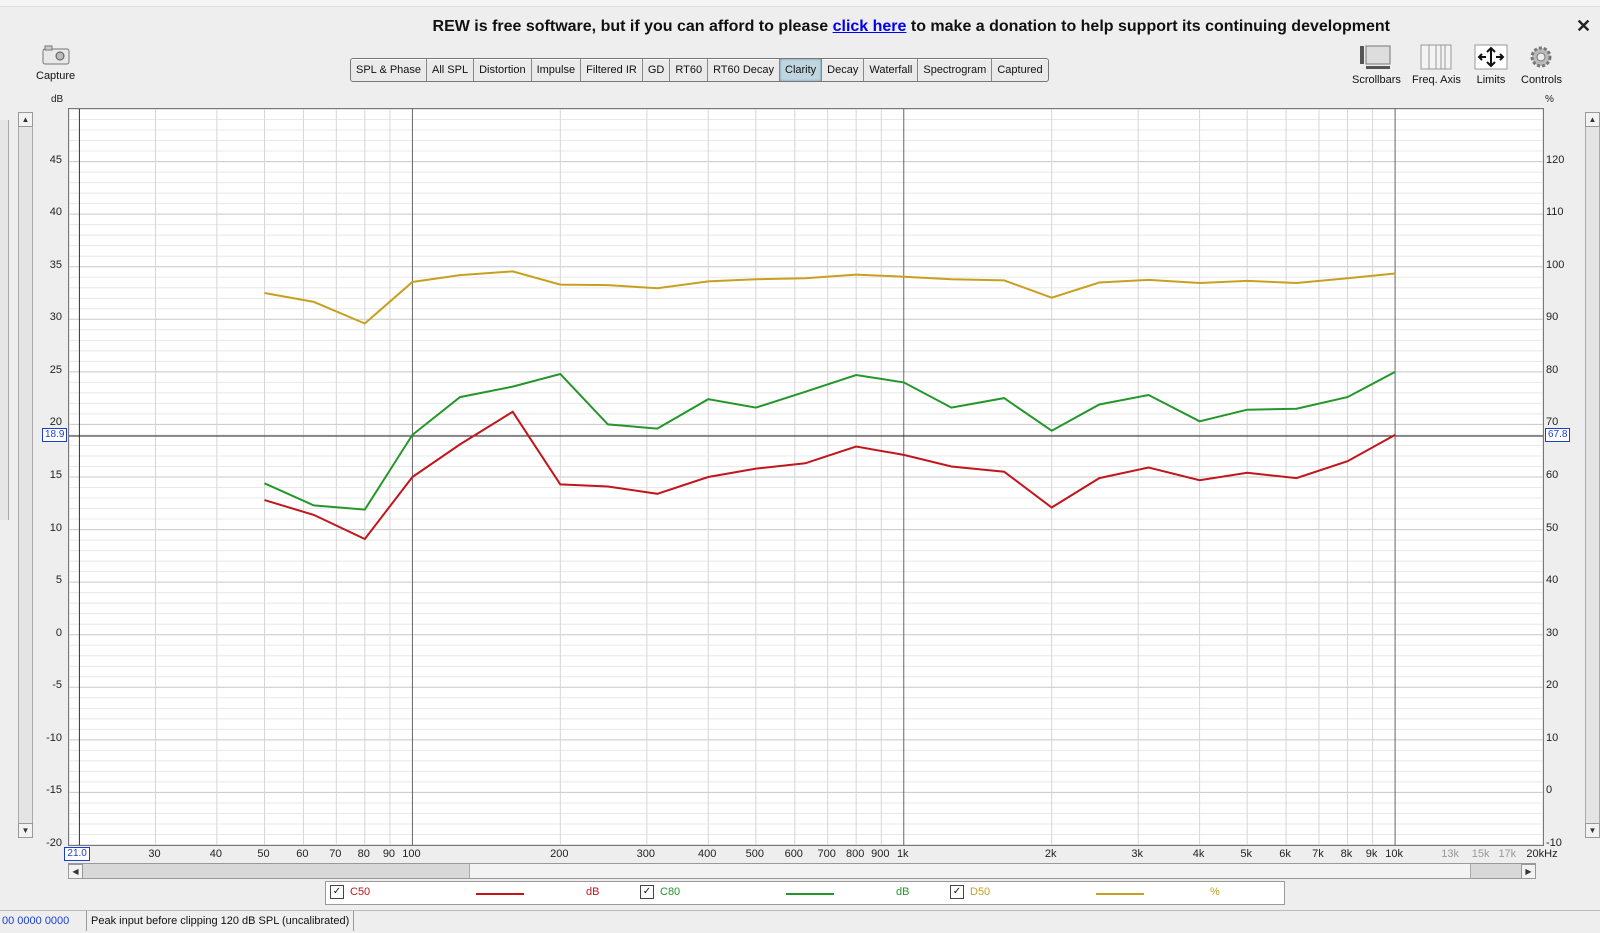  Describe the element at coordinates (1450, 854) in the screenshot. I see `x-tick-label: 13k` at that location.